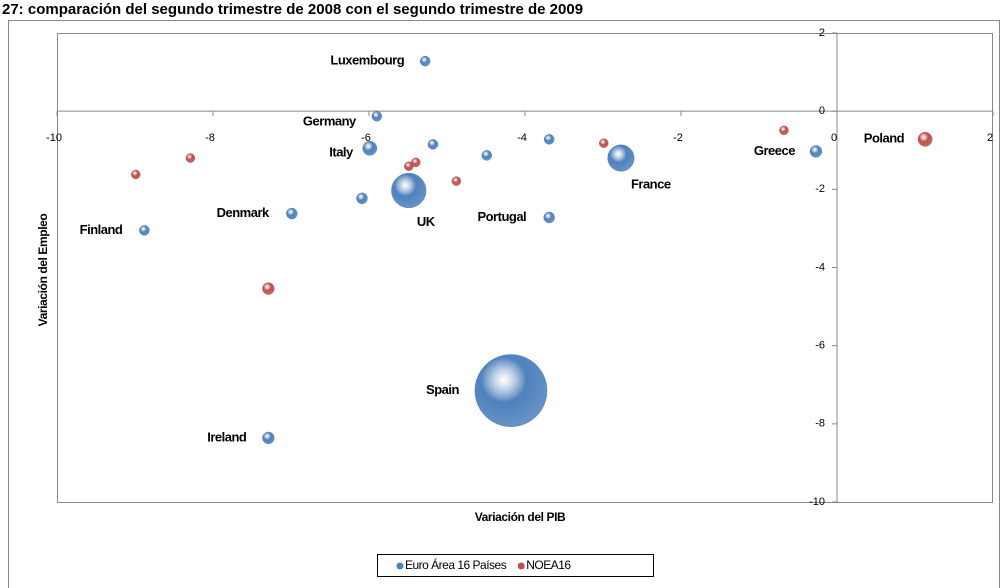 The width and height of the screenshot is (1008, 588). What do you see at coordinates (820, 346) in the screenshot?
I see `y-tick-label: -6` at bounding box center [820, 346].